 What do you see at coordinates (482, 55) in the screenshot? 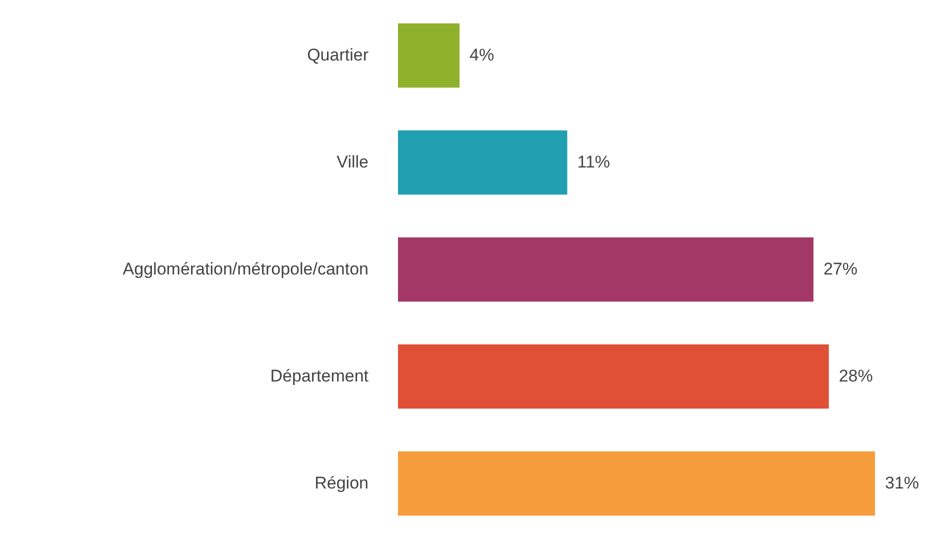
I see `data-label: 4%` at bounding box center [482, 55].